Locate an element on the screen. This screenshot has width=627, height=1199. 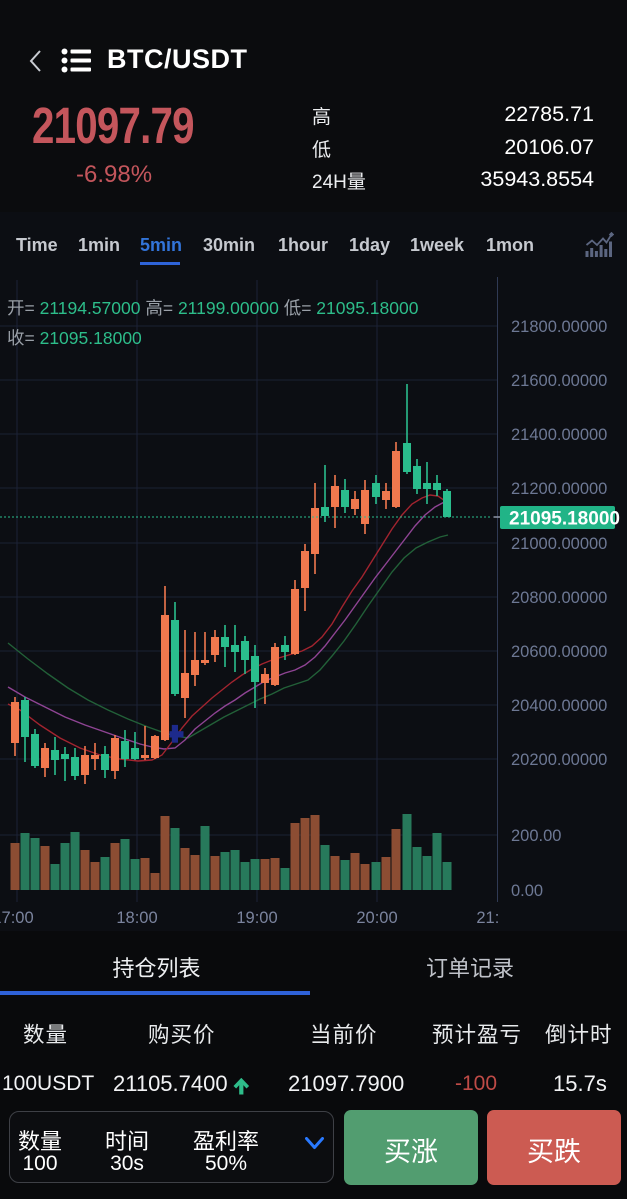
svg-text: 20200.00000 is located at coordinates (559, 760).